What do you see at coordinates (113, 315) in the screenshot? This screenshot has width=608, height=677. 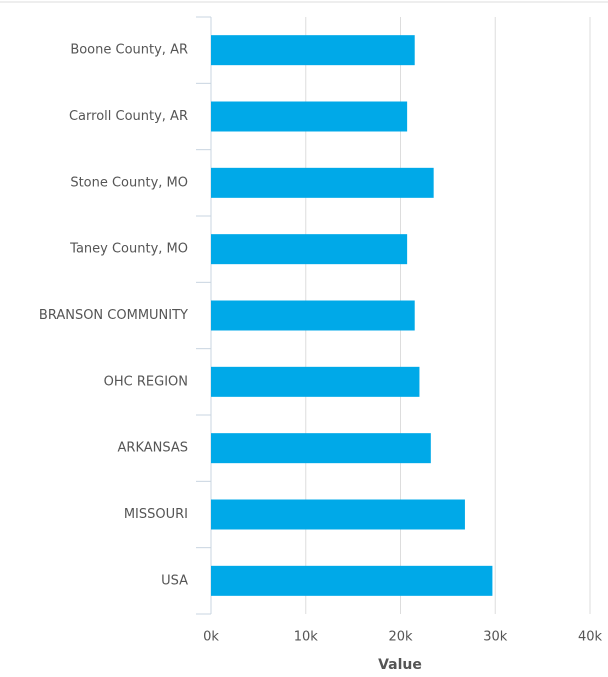 I see `y-tick-label: BRANSON COMMUNITY` at bounding box center [113, 315].